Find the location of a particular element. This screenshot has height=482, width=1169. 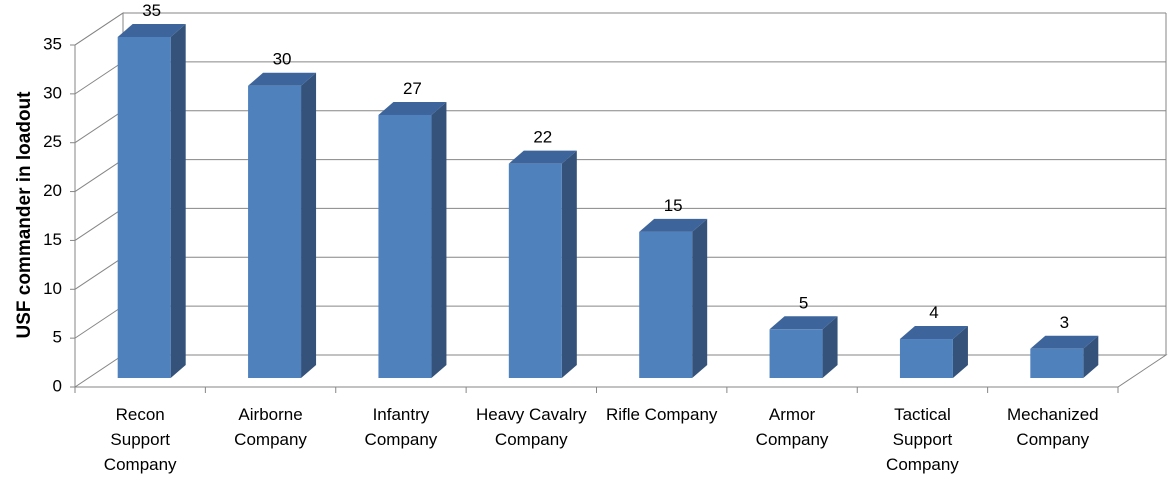

category-label: Armor Company is located at coordinates (792, 427).